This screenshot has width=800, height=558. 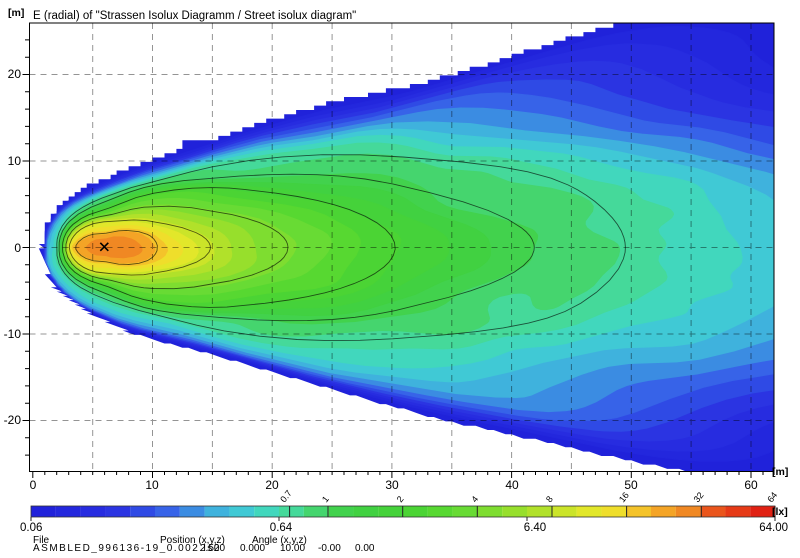 I want to click on svg-text: 0.64, so click(x=281, y=528).